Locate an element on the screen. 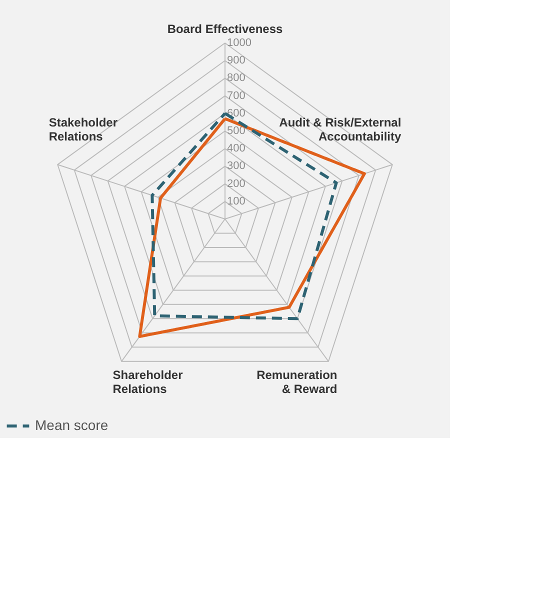  y-tick-label: 900 is located at coordinates (236, 60).